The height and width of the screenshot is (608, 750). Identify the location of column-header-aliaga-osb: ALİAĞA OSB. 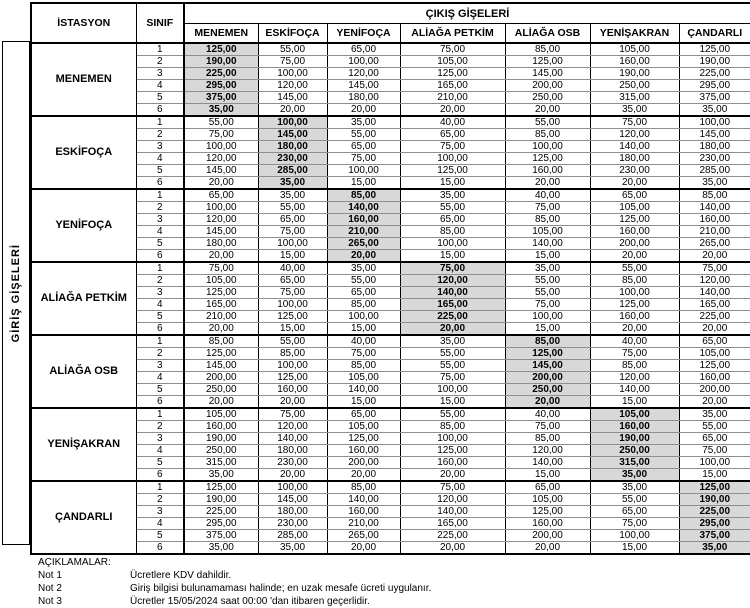
(547, 33).